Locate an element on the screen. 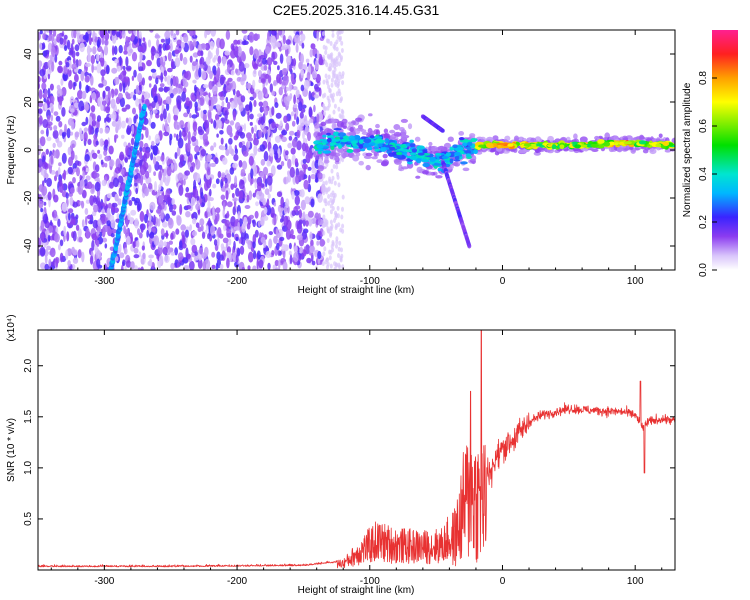 This screenshot has width=750, height=600. x-tick-label: -200 is located at coordinates (237, 281).